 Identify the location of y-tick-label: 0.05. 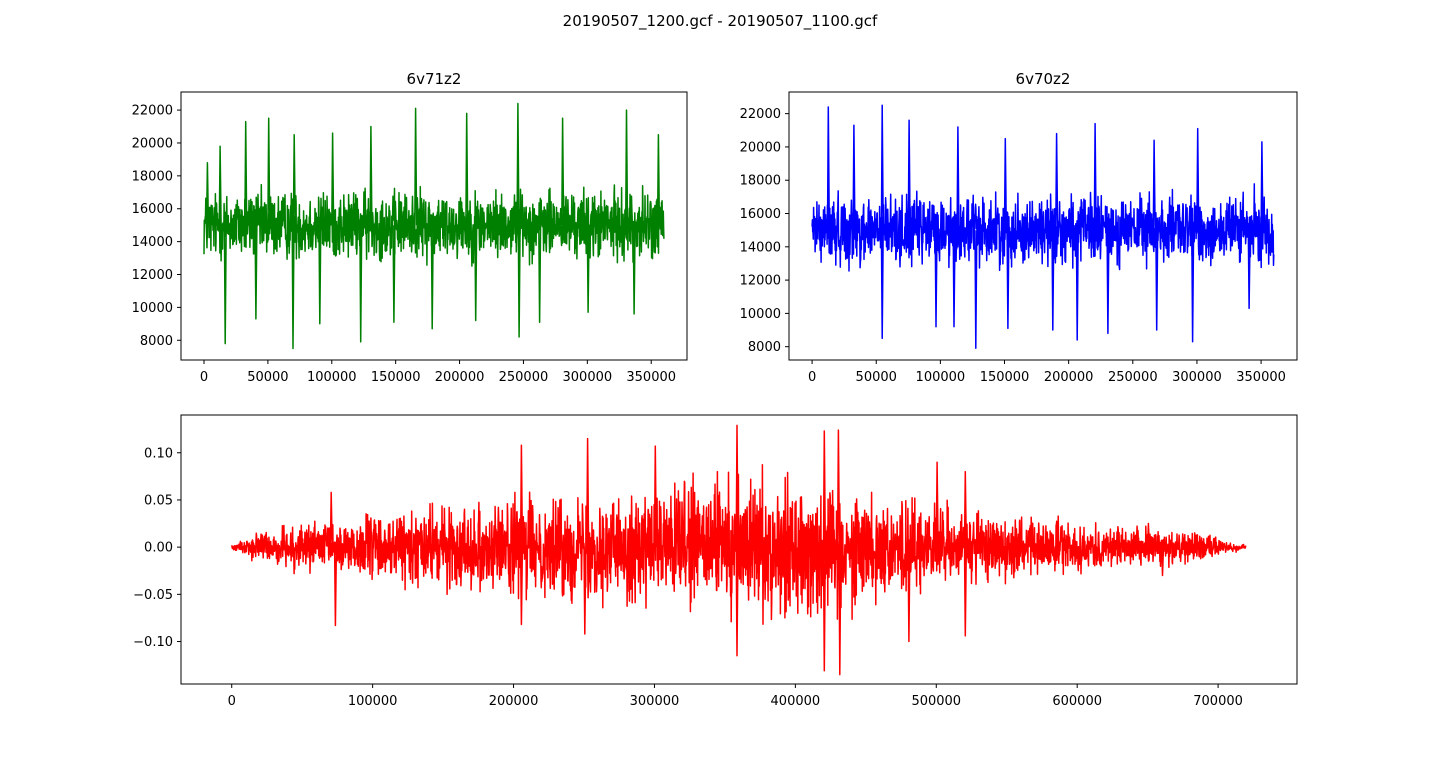
(158, 500).